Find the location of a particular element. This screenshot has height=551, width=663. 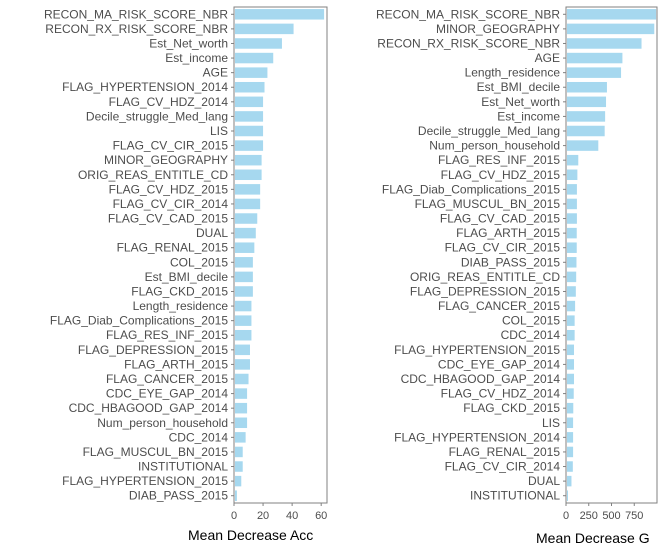

y-tick-label: ORIG_REAS_ENTITLE_CD is located at coordinates (153, 175).